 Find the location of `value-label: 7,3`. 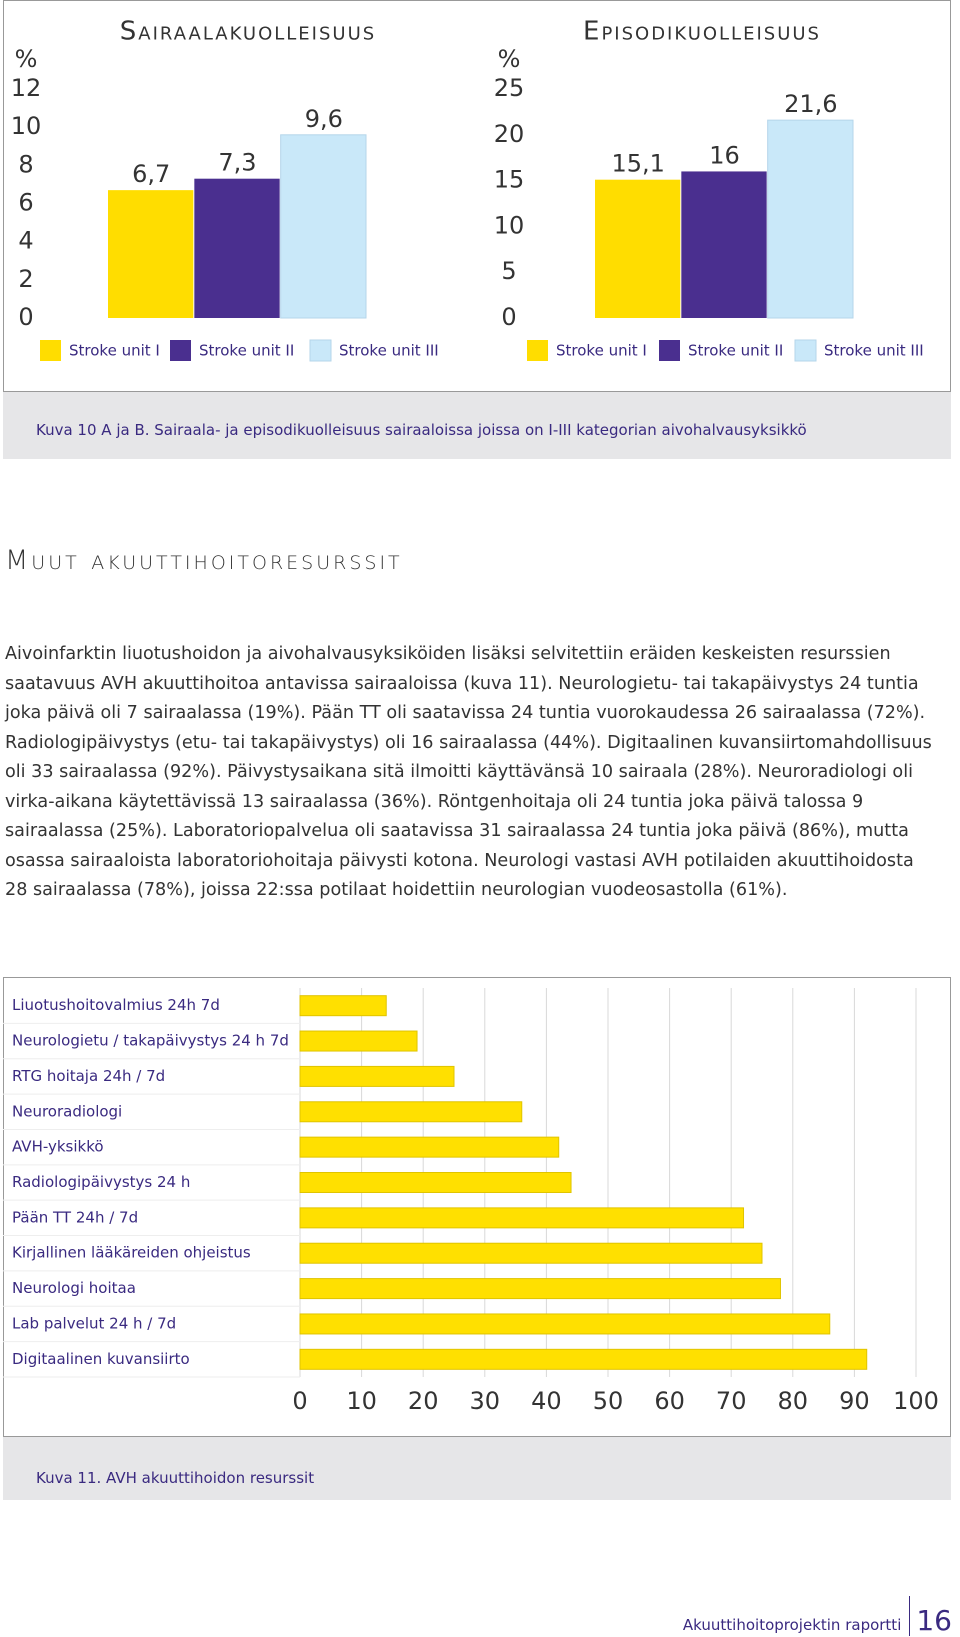

value-label: 7,3 is located at coordinates (237, 163).